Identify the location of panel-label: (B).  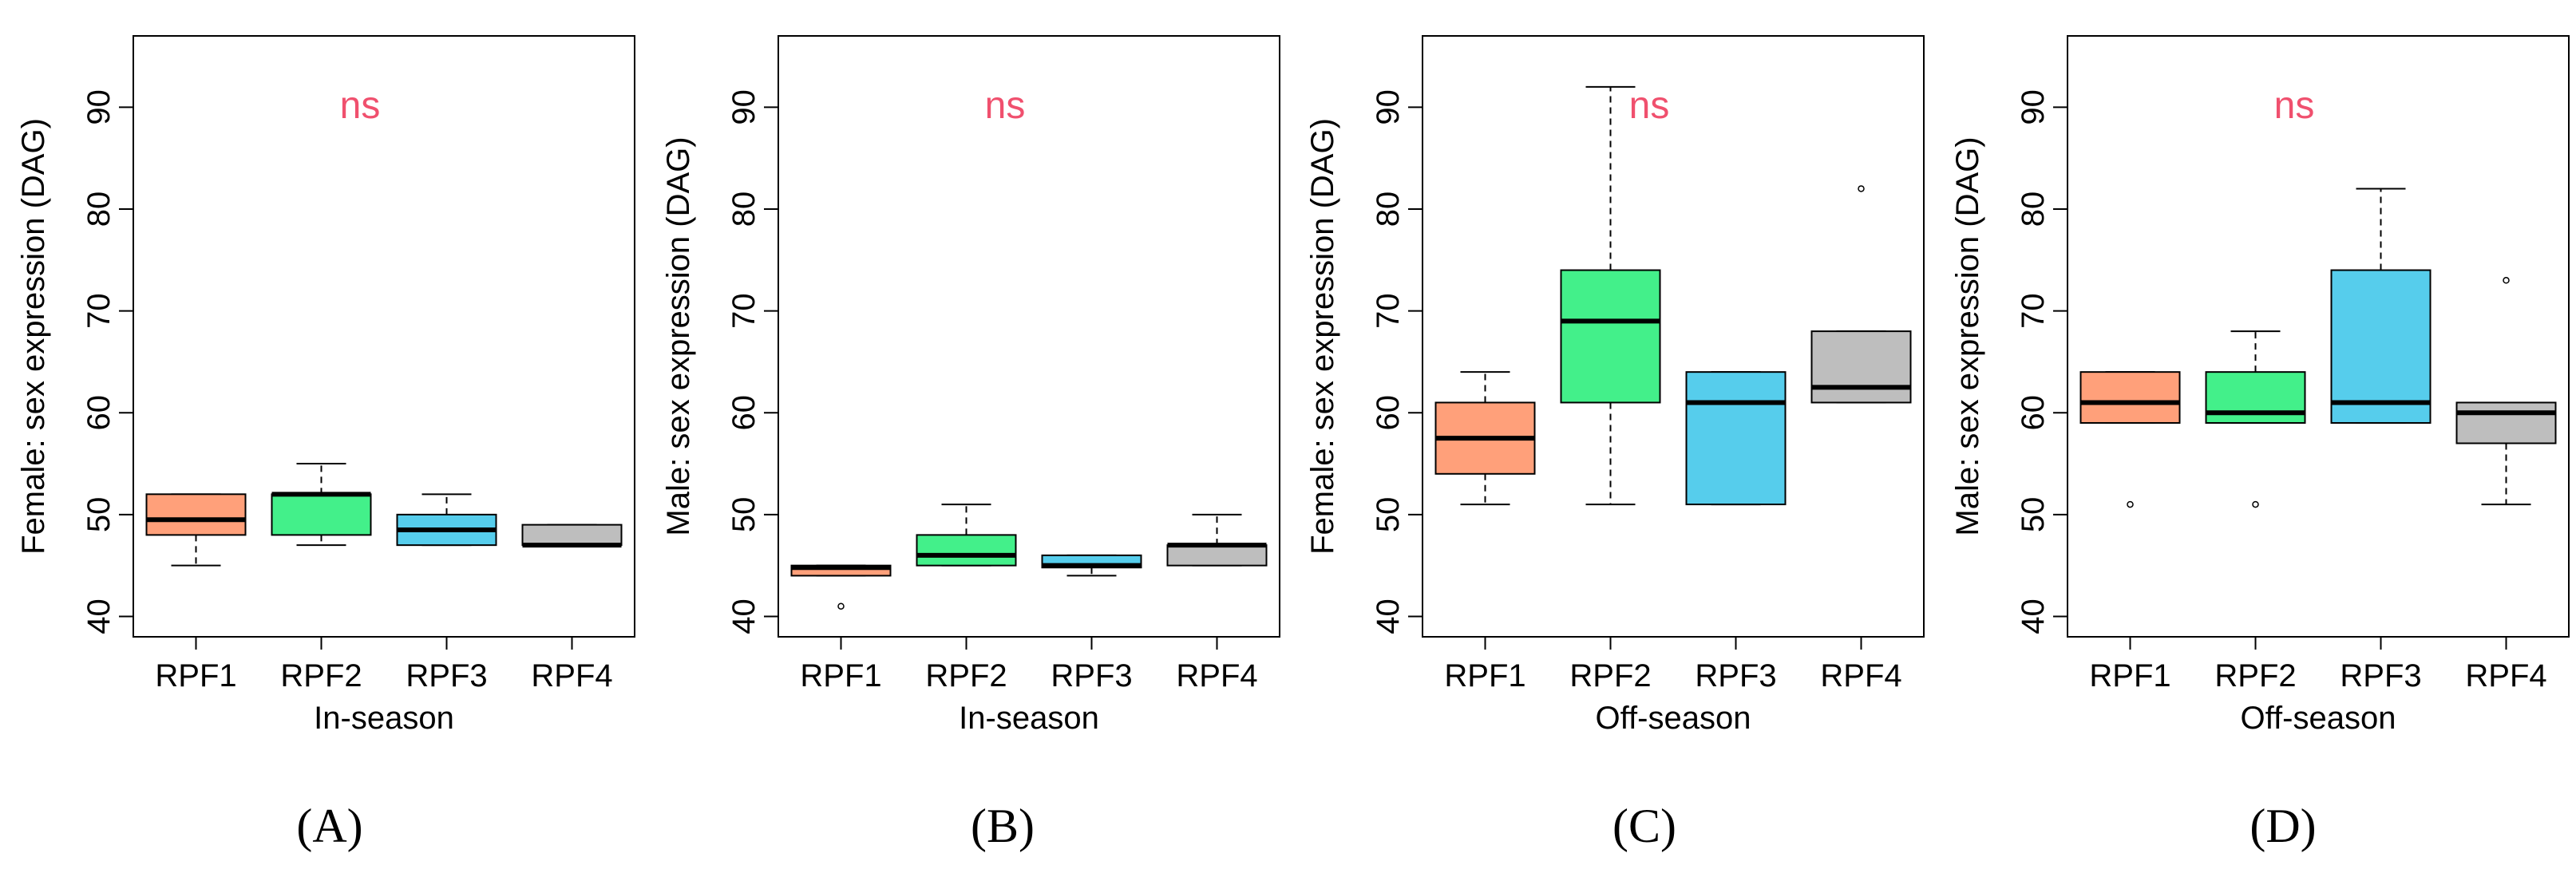
(1003, 826).